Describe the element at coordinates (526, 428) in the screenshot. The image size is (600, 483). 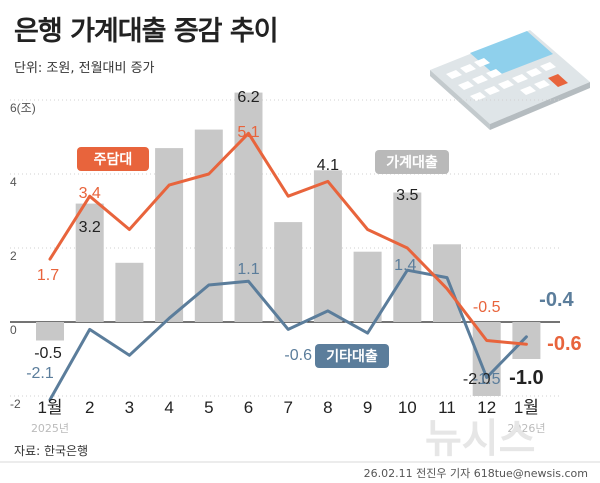
I see `year-label: 2026년` at that location.